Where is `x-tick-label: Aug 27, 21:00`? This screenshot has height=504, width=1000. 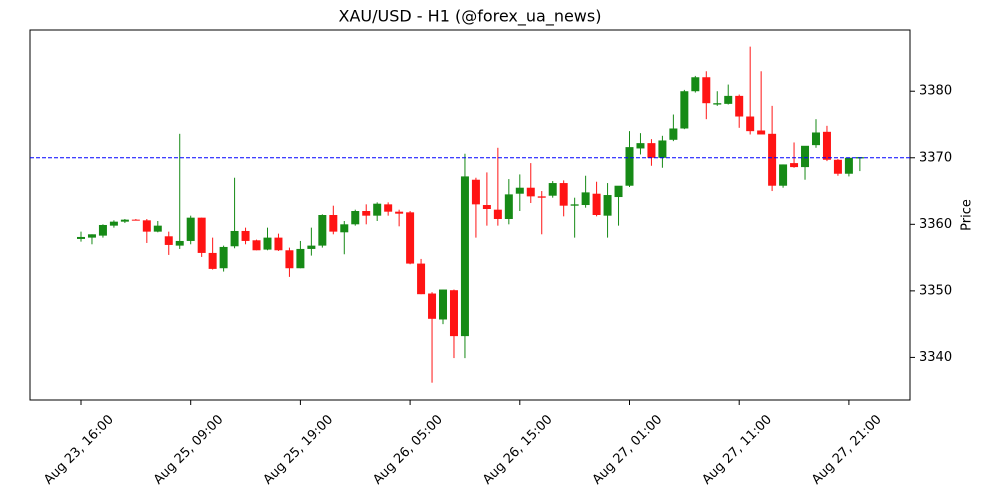
x-tick-label: Aug 27, 21:00 is located at coordinates (847, 450).